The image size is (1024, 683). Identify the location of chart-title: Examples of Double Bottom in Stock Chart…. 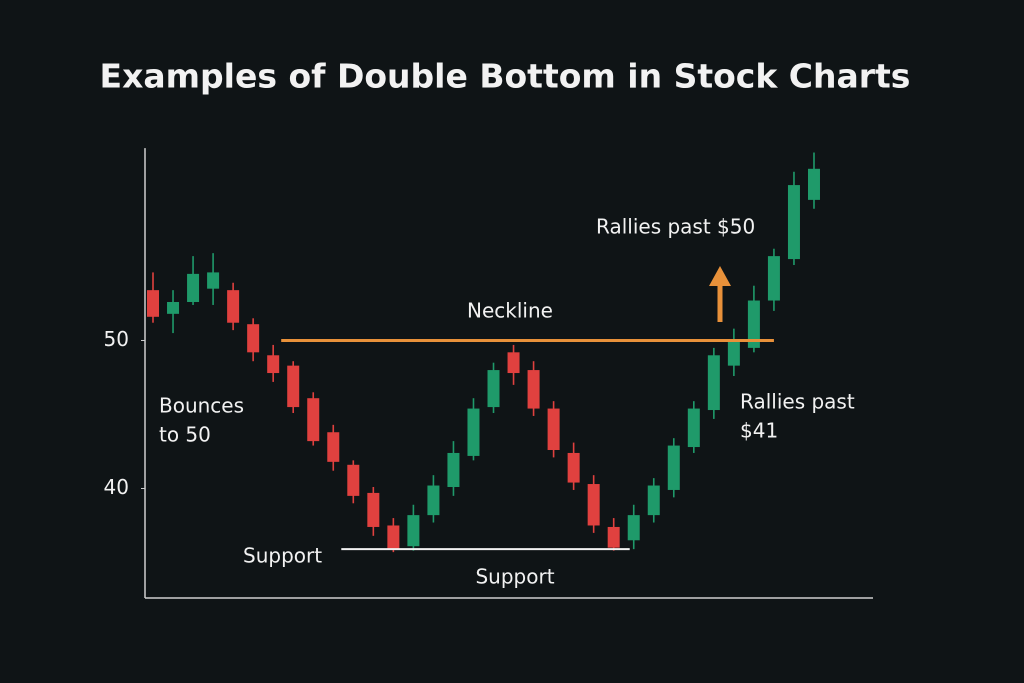
(505, 76).